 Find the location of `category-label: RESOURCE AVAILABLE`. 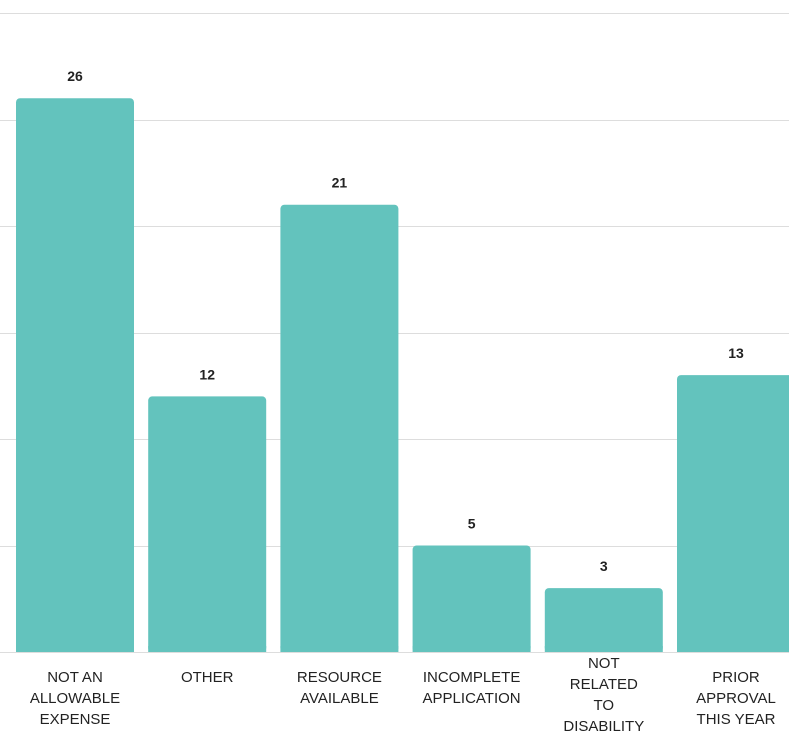

category-label: RESOURCE AVAILABLE is located at coordinates (339, 688).